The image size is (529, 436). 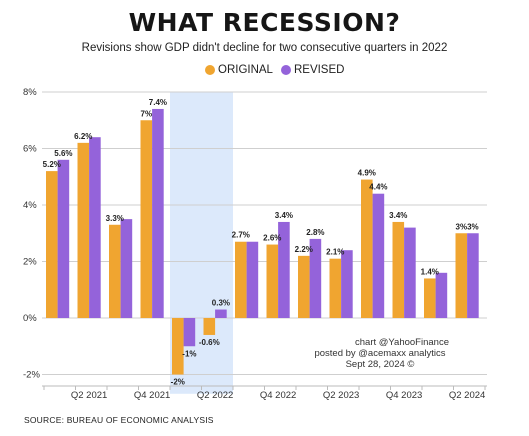 I want to click on bar-revised-q3-2022, so click(x=252, y=279).